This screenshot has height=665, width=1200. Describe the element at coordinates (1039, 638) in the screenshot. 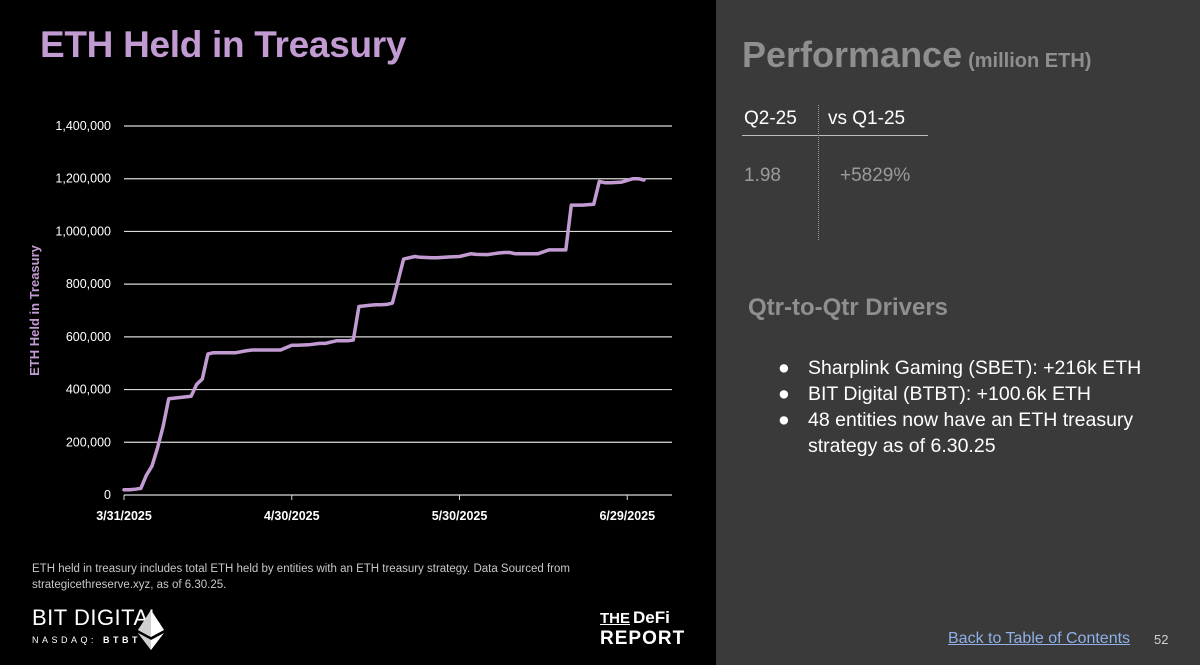

I see `back-to-toc-link: Back to Table of Contents` at that location.